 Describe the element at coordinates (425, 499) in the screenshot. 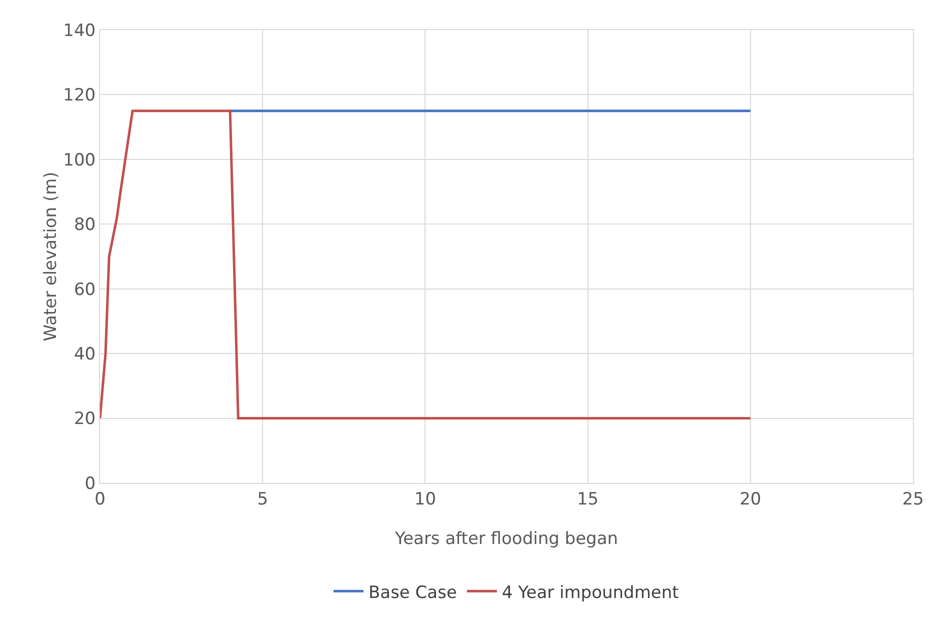

I see `x-tick-label: 10` at that location.